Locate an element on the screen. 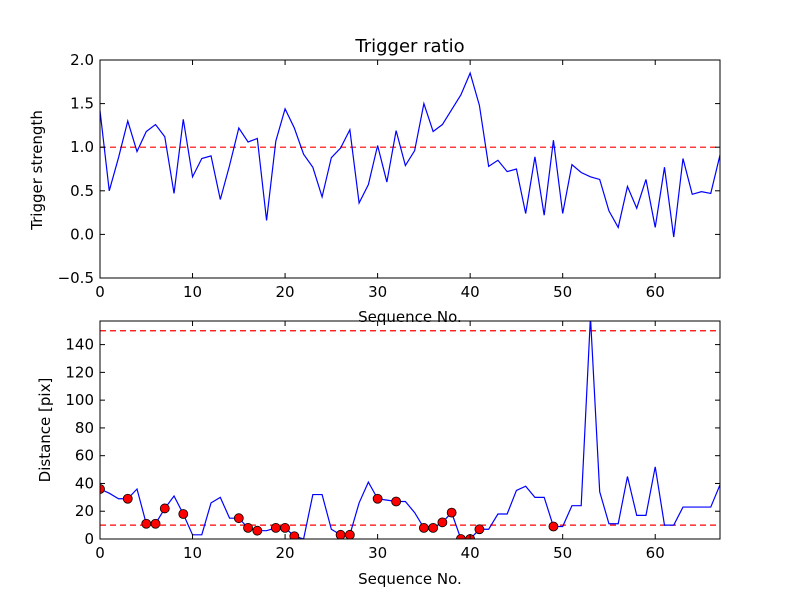 The width and height of the screenshot is (800, 600). y-tick-label: 40 is located at coordinates (84, 483).